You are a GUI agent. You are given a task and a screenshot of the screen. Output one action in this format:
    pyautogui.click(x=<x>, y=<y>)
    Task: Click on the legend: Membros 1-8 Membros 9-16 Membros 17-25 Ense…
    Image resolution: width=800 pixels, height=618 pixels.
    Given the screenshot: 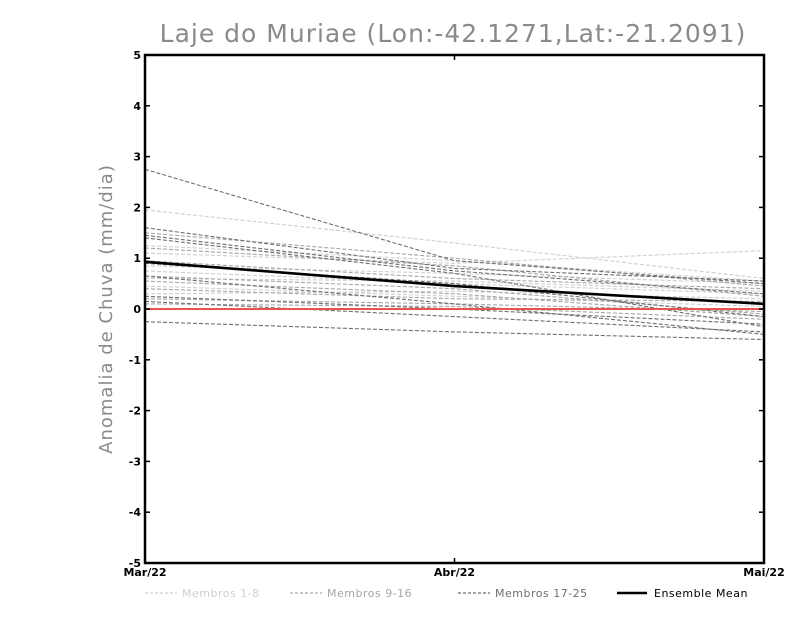 What is the action you would take?
    pyautogui.click(x=446, y=593)
    